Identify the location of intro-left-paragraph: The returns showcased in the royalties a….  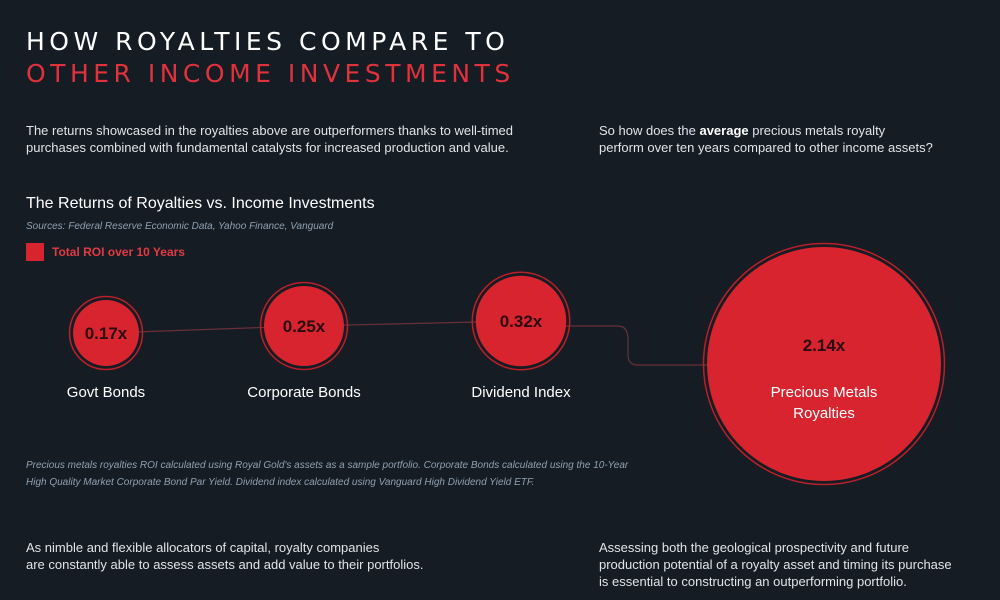
(269, 139).